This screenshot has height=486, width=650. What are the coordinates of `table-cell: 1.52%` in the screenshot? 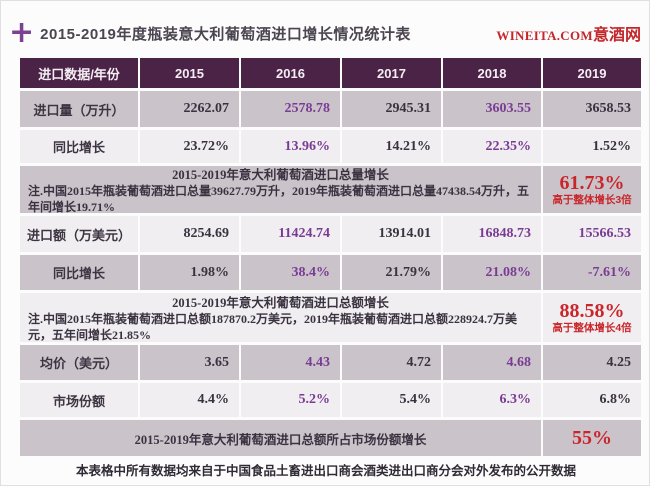 It's located at (592, 146).